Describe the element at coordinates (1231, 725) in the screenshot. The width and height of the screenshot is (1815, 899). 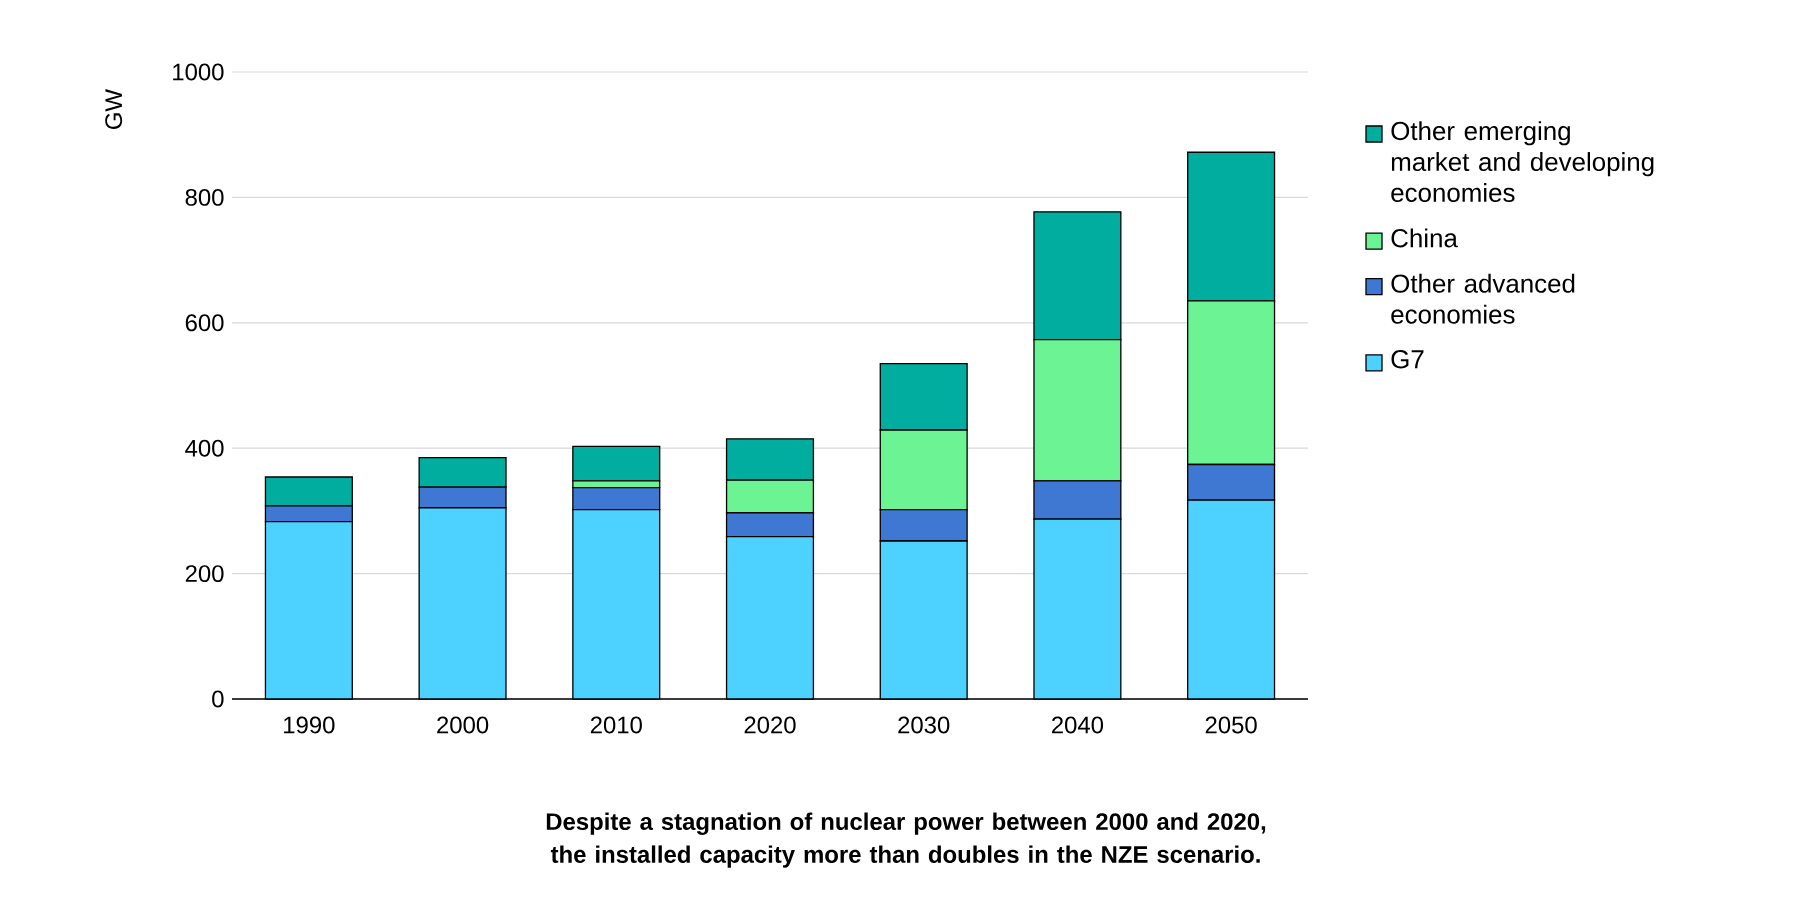
I see `x-tick-label: 2050` at that location.